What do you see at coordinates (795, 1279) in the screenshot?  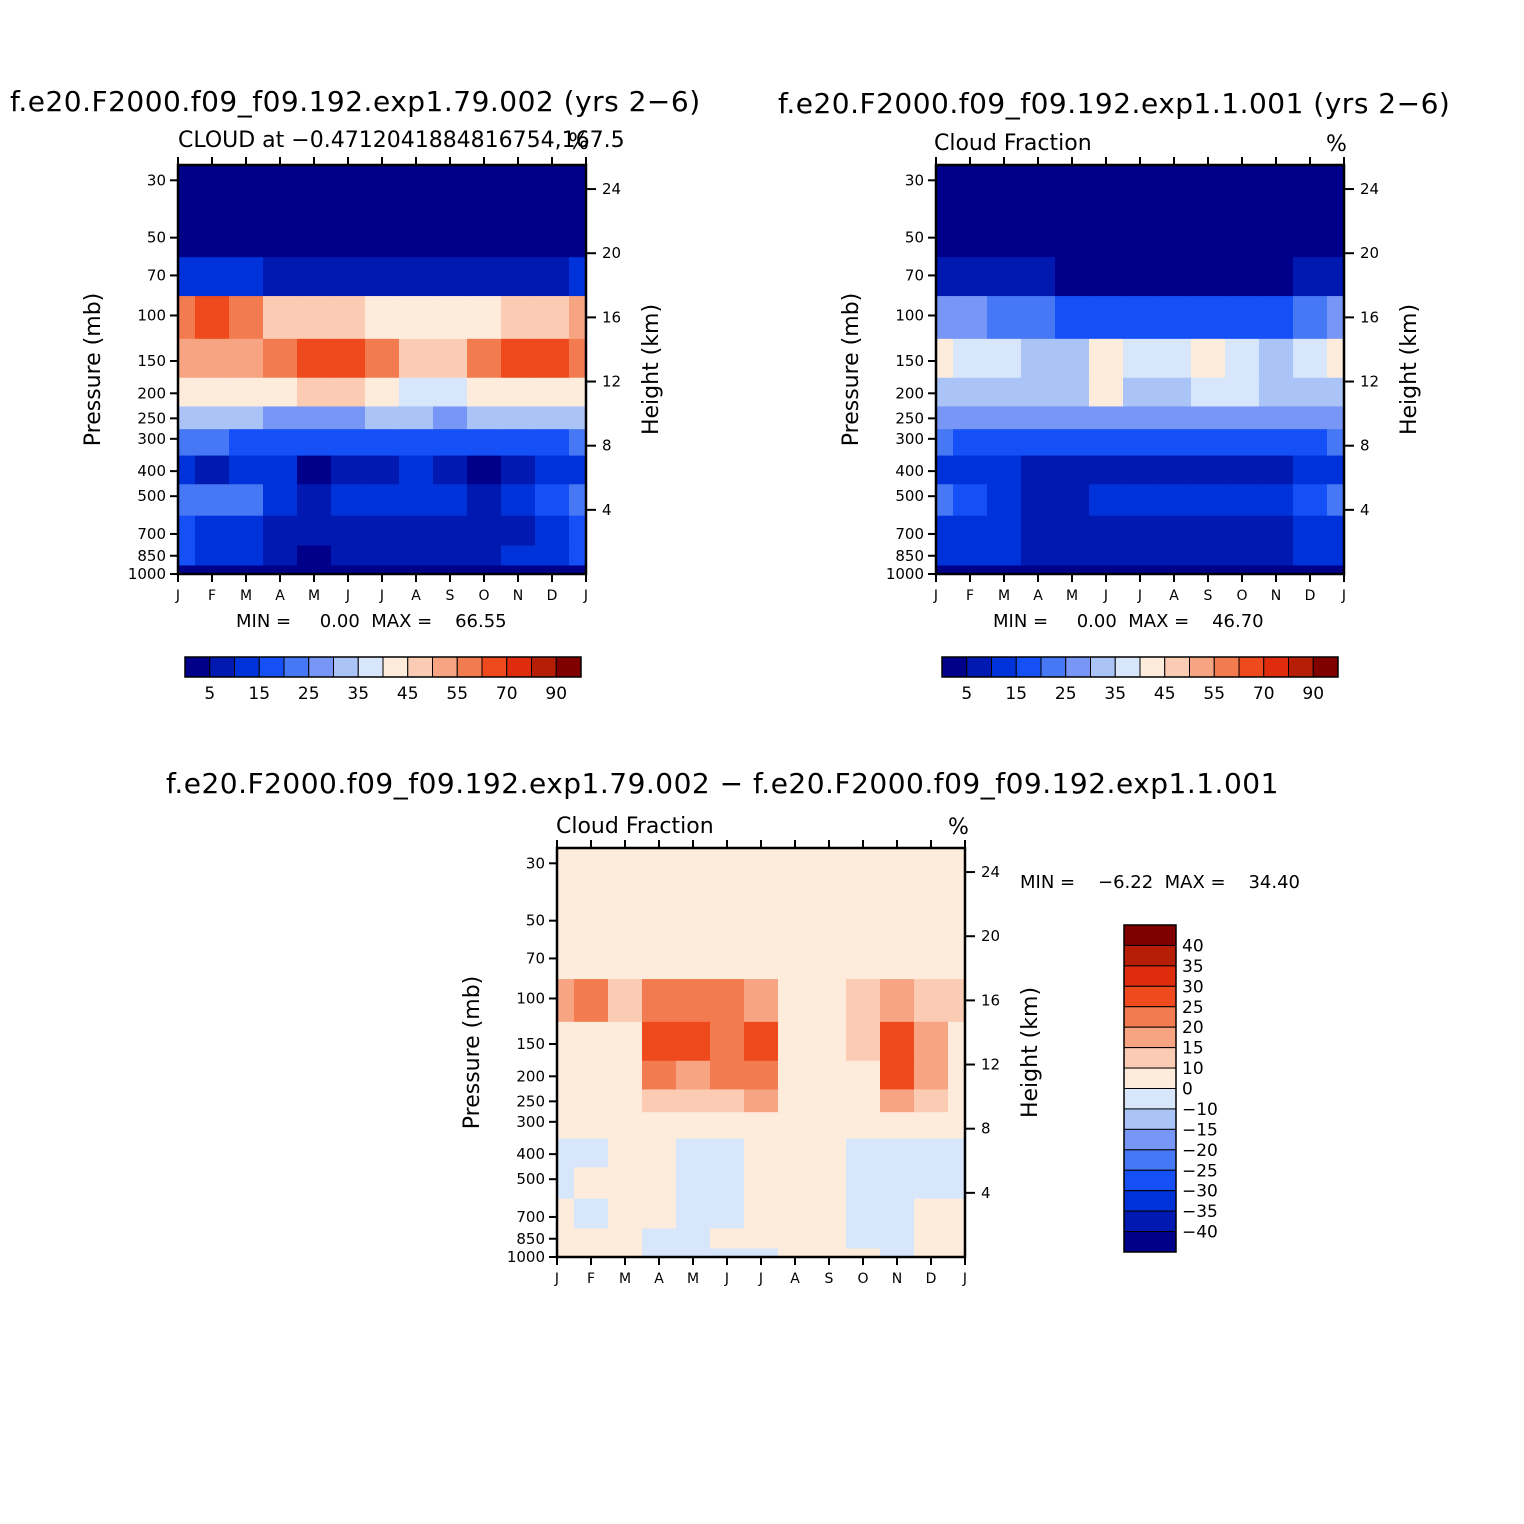 I see `month-label-p3-7: A` at bounding box center [795, 1279].